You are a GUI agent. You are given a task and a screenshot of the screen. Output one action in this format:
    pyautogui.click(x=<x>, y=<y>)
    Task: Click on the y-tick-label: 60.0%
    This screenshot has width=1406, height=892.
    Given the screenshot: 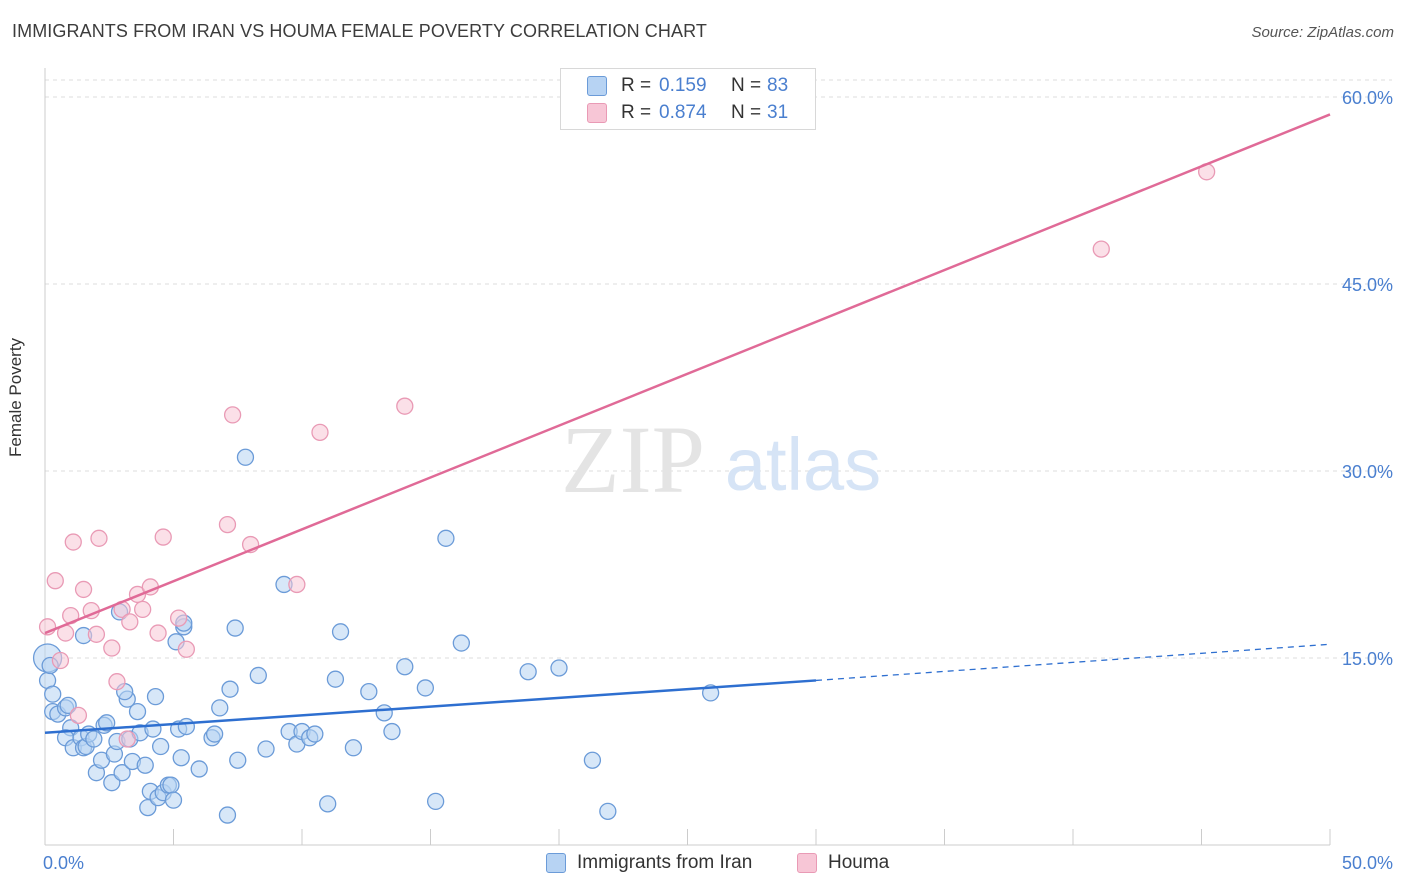 What is the action you would take?
    pyautogui.click(x=1367, y=98)
    